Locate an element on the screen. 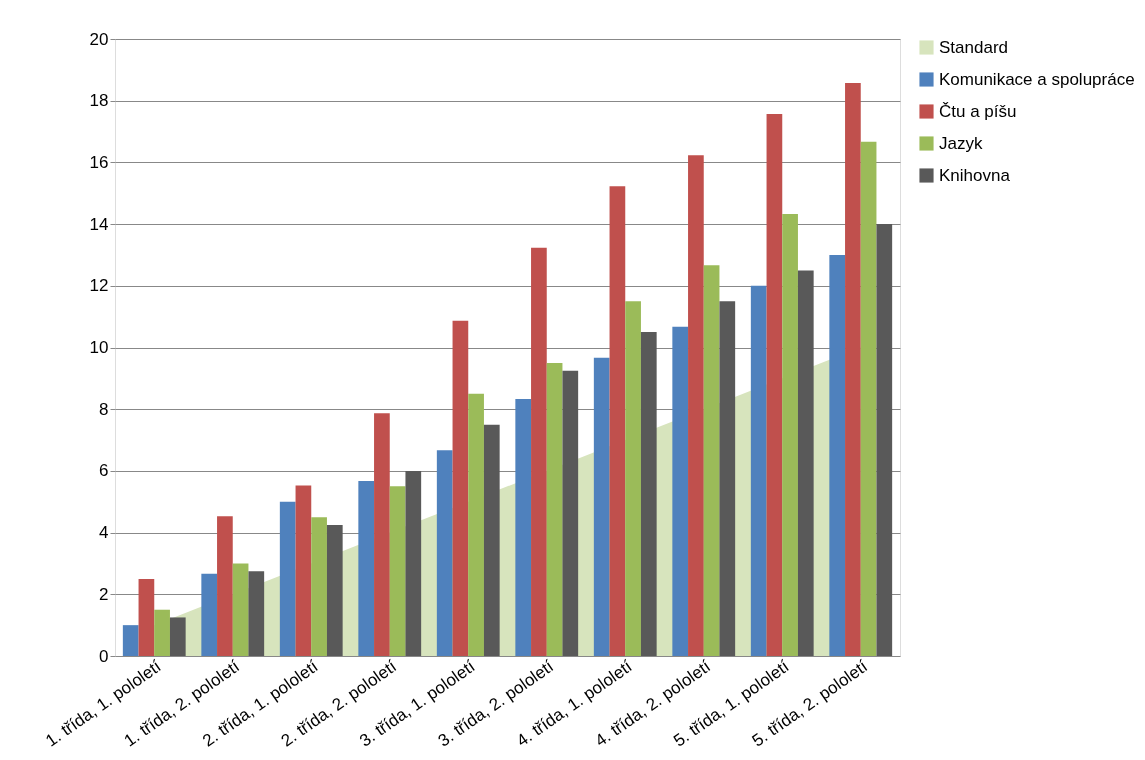 Image resolution: width=1145 pixels, height=760 pixels. y-tick-label: 12 is located at coordinates (99, 286).